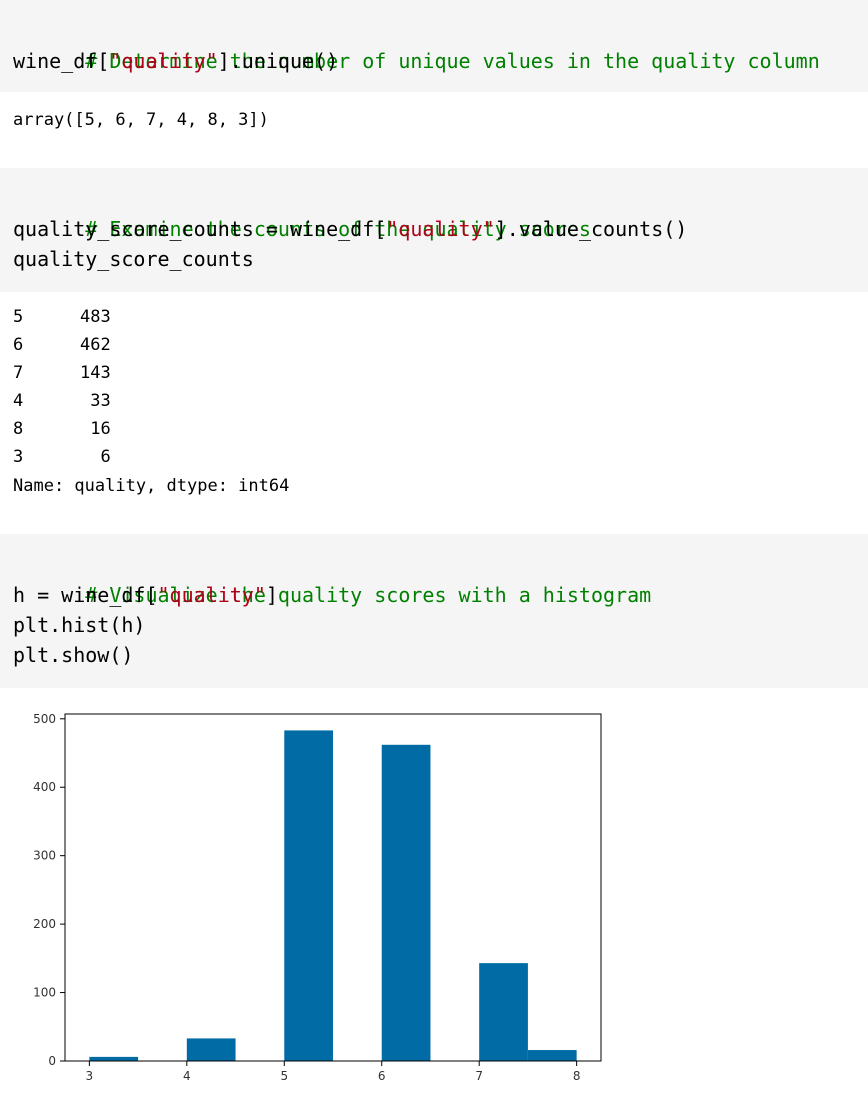  I want to click on row-index: 4, so click(18, 401).